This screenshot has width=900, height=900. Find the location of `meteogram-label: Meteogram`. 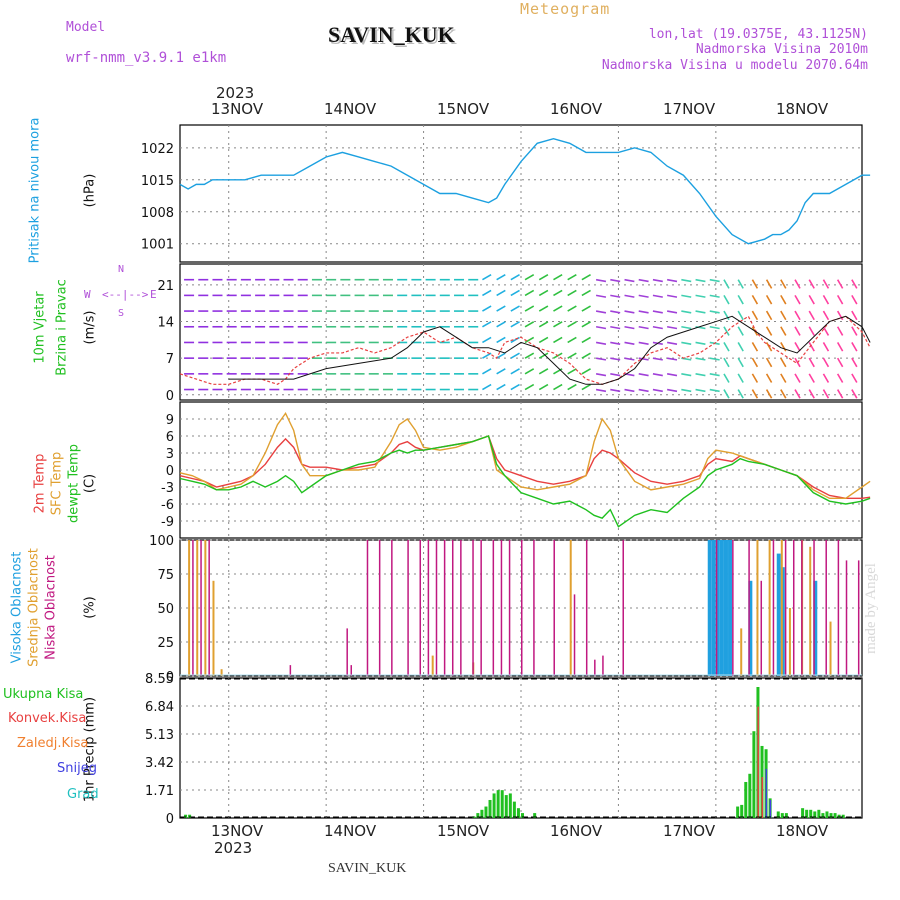

meteogram-label: Meteogram is located at coordinates (565, 9).